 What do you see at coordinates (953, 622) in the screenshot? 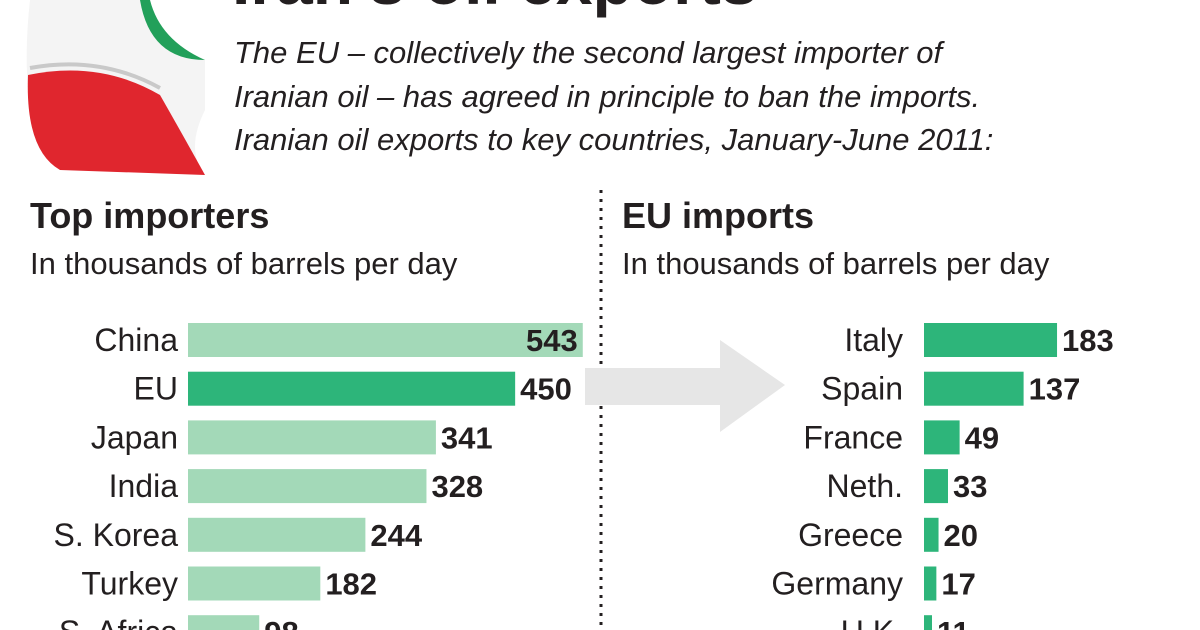
I see `value-label: 11` at bounding box center [953, 622].